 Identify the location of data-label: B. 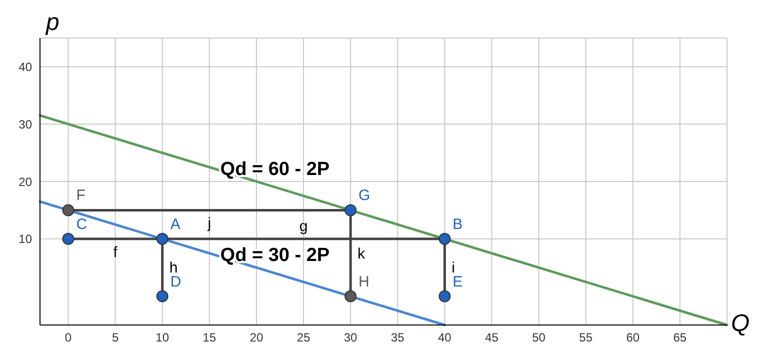
(457, 224).